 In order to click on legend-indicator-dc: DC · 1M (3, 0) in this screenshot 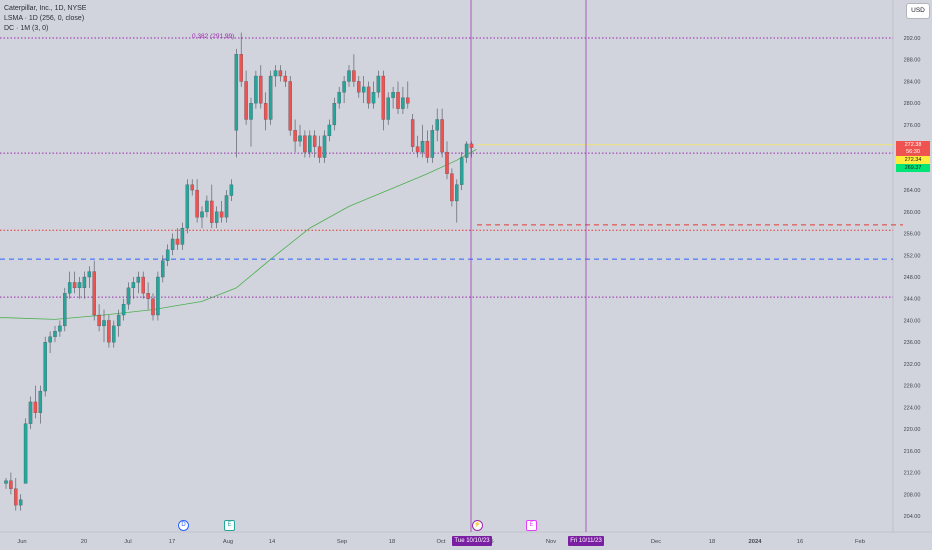, I will do `click(26, 28)`.